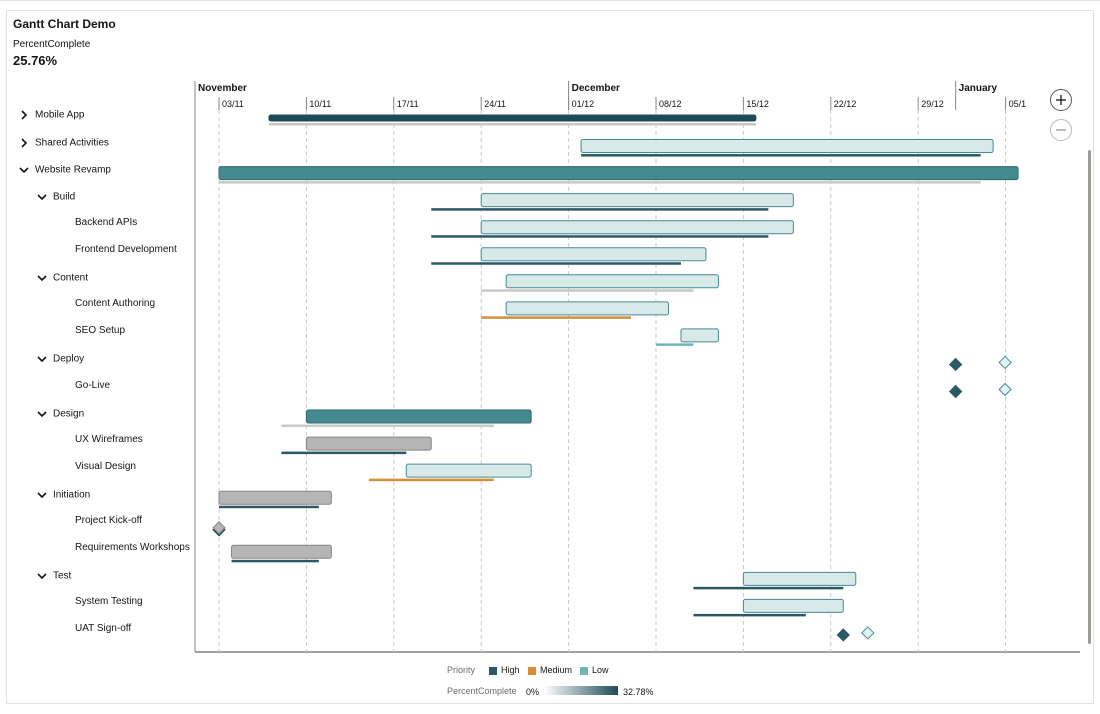  What do you see at coordinates (587, 290) in the screenshot?
I see `baseline-bar-content` at bounding box center [587, 290].